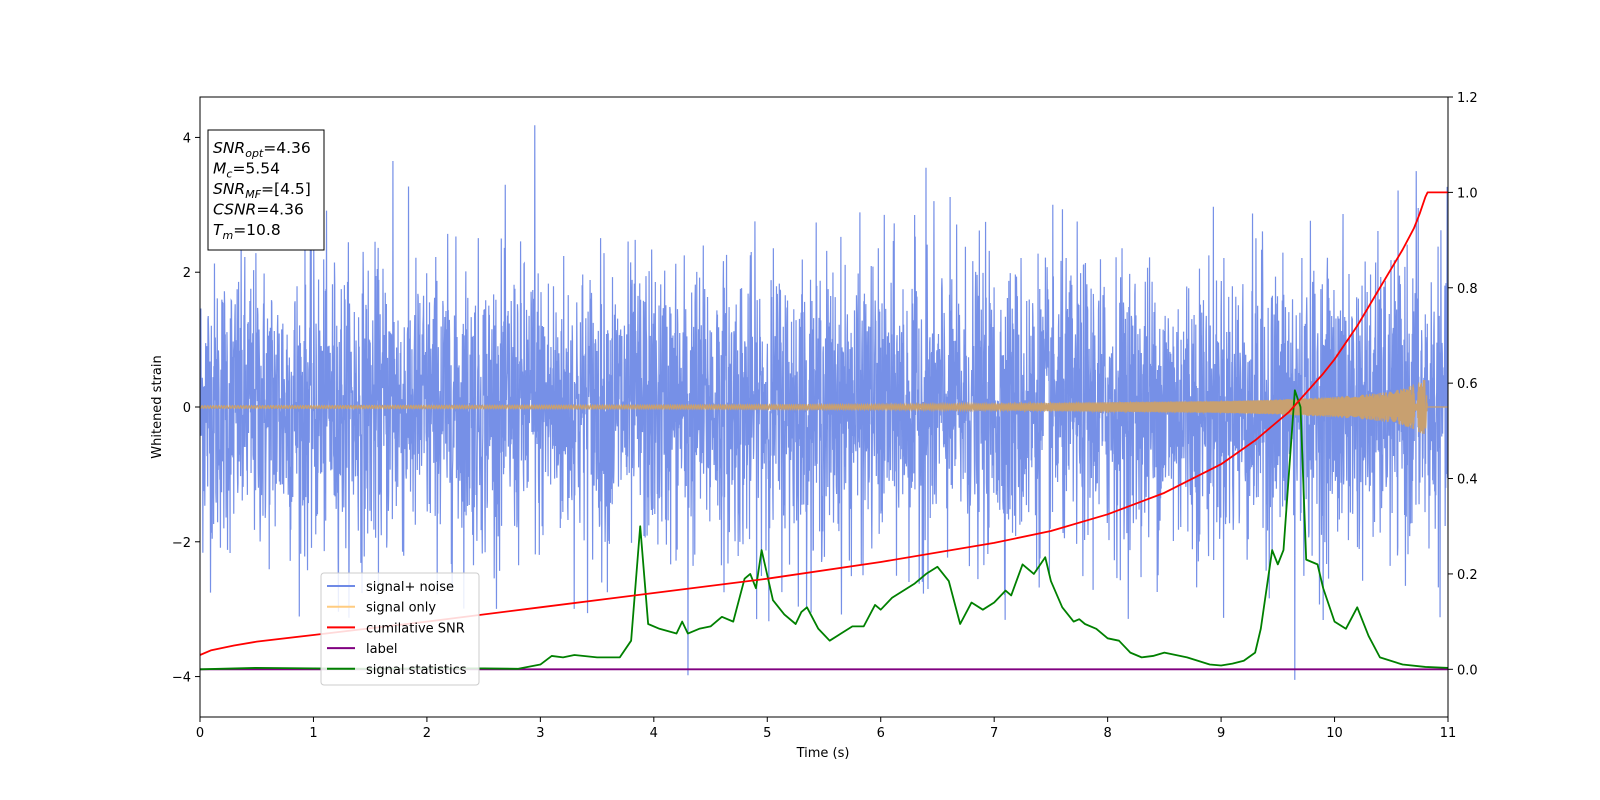 The width and height of the screenshot is (1600, 800). I want to click on x-tick-label: 10, so click(1334, 733).